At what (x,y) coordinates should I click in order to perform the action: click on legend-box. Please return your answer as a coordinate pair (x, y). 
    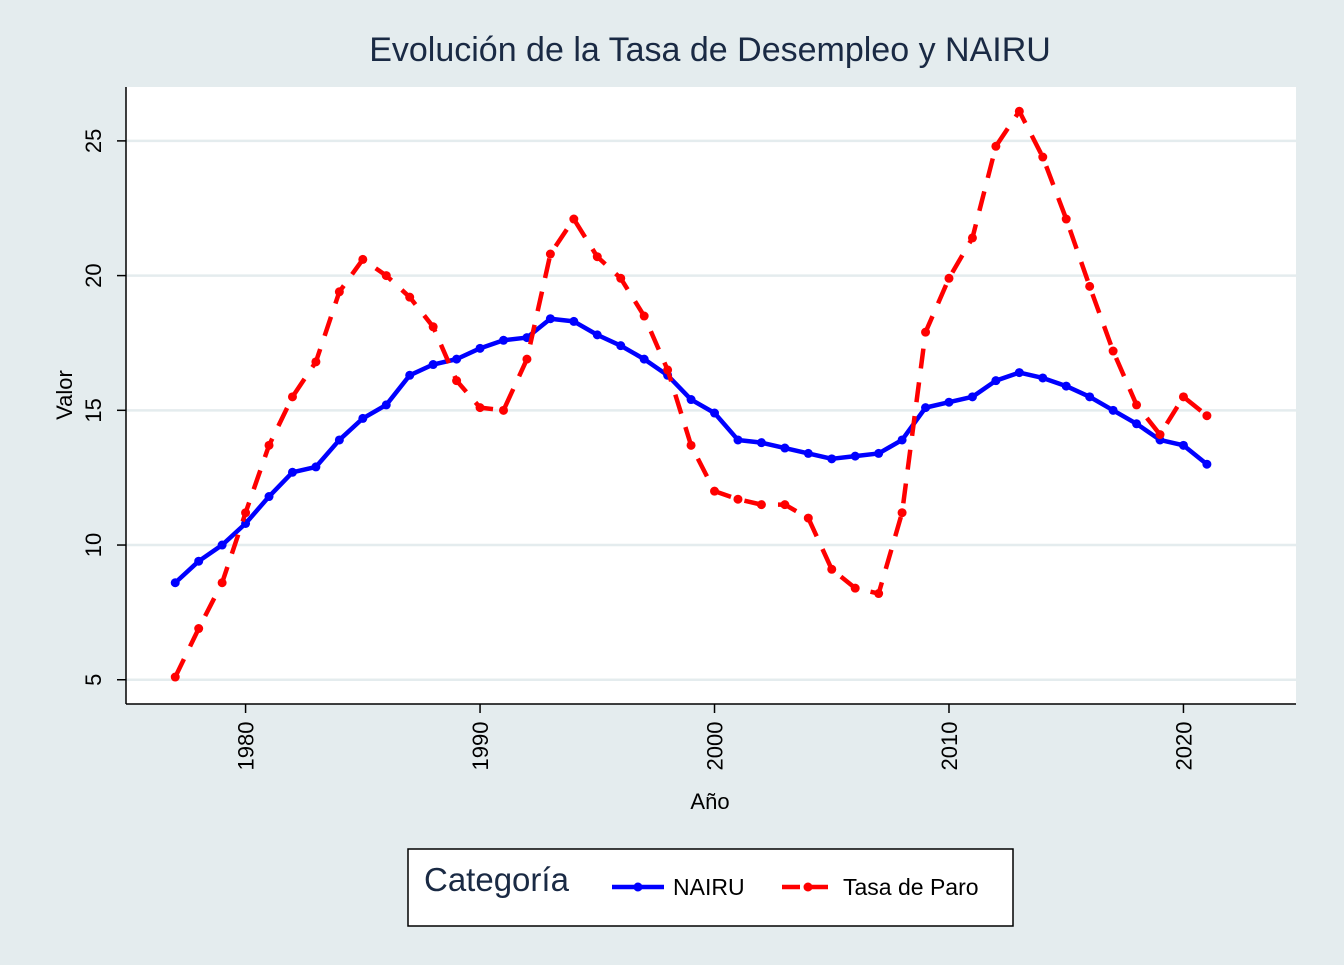
    Looking at the image, I should click on (710, 887).